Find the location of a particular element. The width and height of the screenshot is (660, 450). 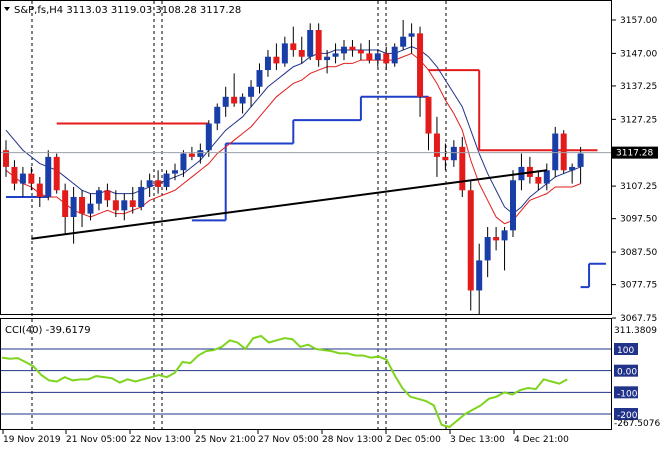

support-trendline is located at coordinates (289, 204).